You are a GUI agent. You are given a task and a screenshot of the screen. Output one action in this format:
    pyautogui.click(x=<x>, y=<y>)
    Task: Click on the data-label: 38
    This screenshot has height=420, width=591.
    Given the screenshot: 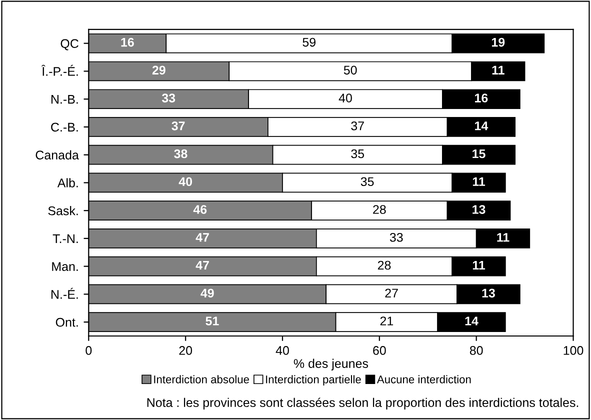 What is the action you would take?
    pyautogui.click(x=181, y=153)
    